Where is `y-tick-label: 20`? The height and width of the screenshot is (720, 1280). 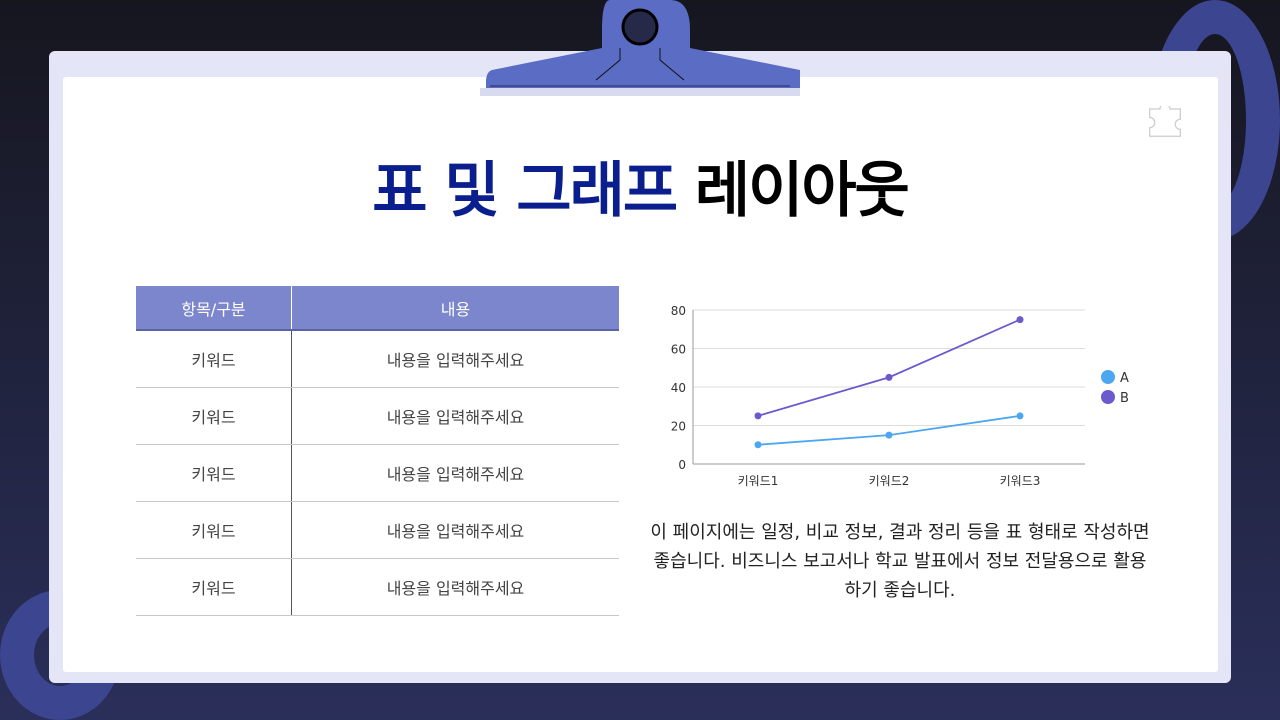
y-tick-label: 20 is located at coordinates (678, 427).